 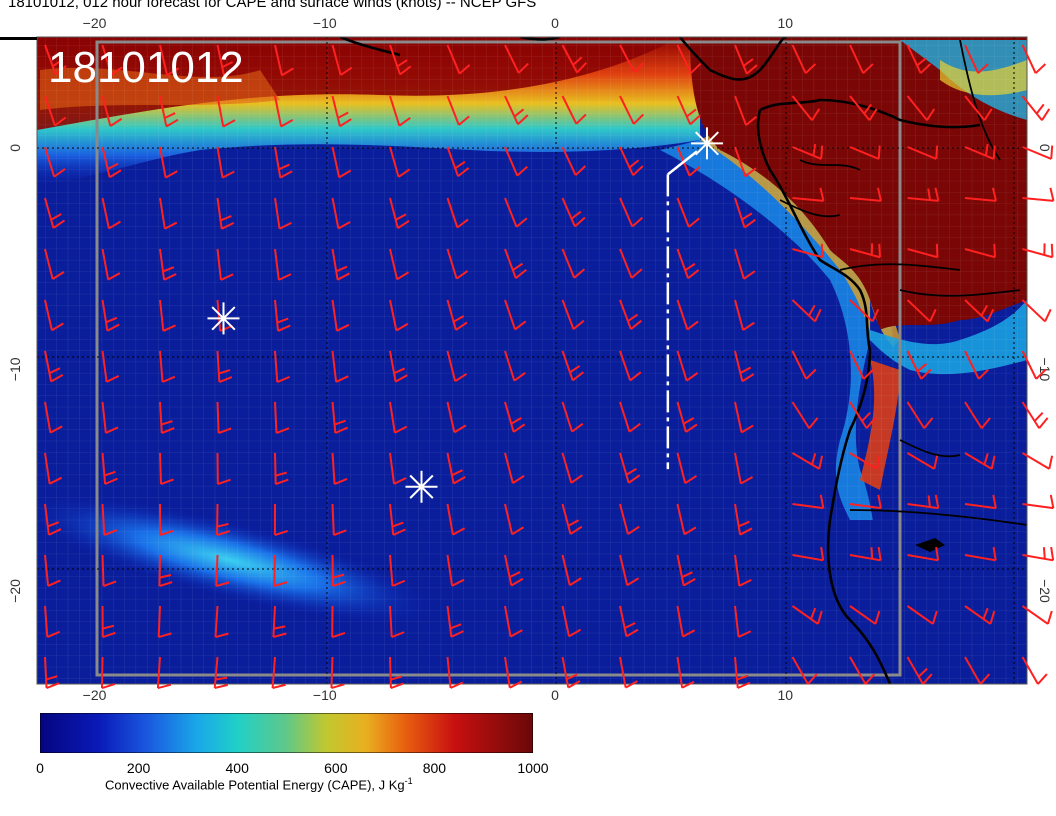 I want to click on x-tick-label-bottom: −10, so click(x=325, y=695).